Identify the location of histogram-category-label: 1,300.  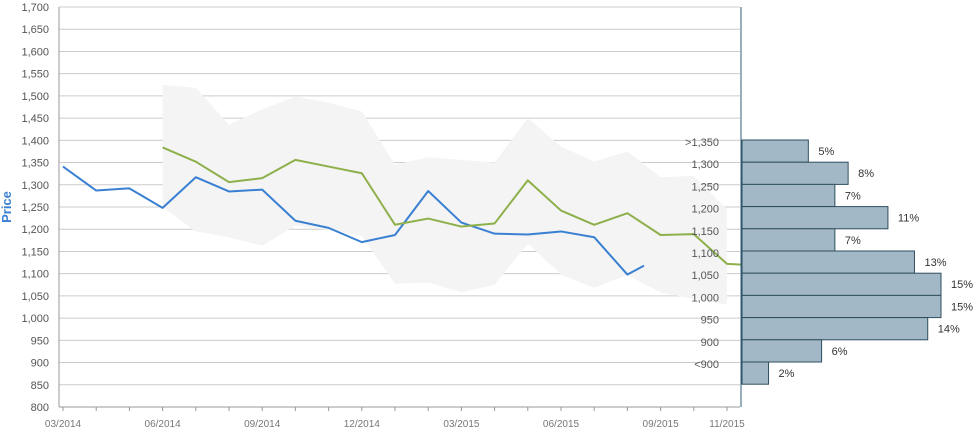
(705, 165).